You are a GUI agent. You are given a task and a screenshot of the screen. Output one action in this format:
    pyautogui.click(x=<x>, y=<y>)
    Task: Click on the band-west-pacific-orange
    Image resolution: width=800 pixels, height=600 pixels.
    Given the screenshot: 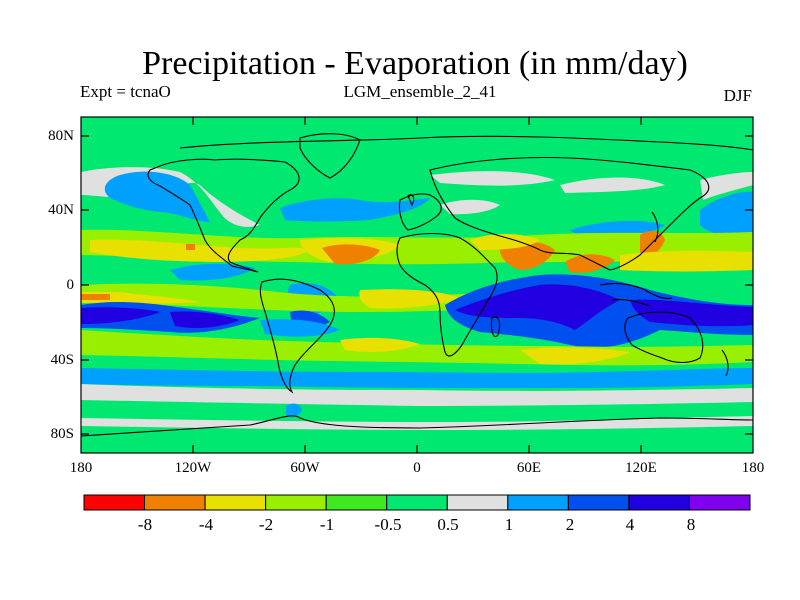 What is the action you would take?
    pyautogui.click(x=652, y=244)
    